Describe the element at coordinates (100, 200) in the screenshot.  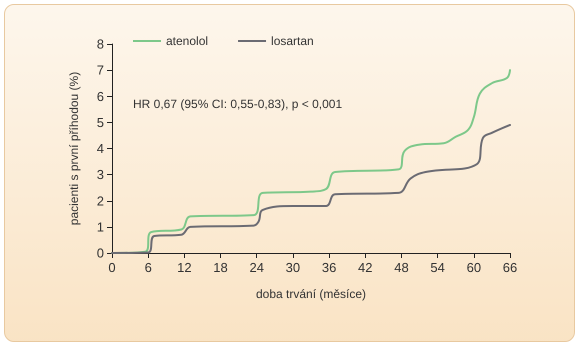
I see `y-tick-label: 2` at that location.